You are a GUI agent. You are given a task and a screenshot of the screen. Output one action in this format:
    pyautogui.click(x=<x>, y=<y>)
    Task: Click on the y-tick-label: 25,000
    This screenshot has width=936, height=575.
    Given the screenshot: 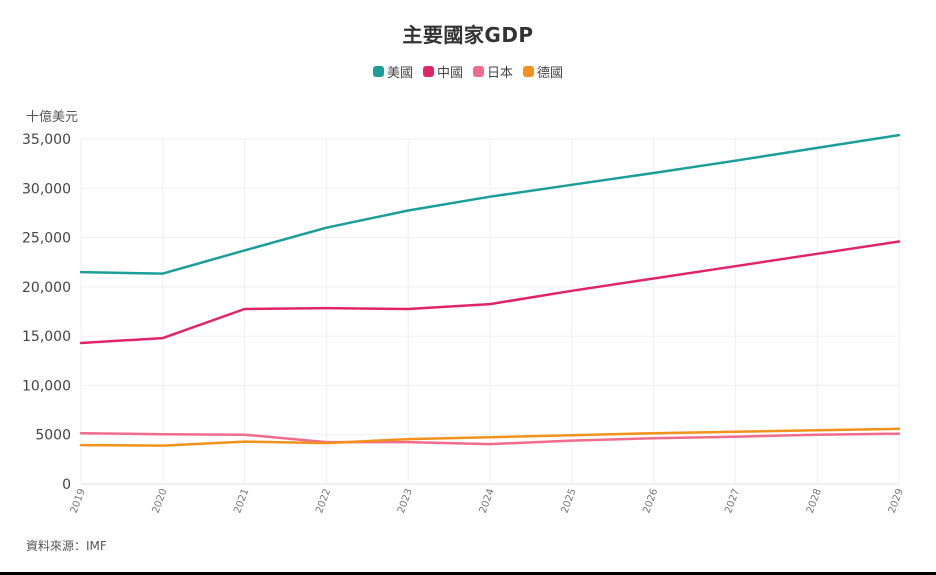 What is the action you would take?
    pyautogui.click(x=46, y=239)
    